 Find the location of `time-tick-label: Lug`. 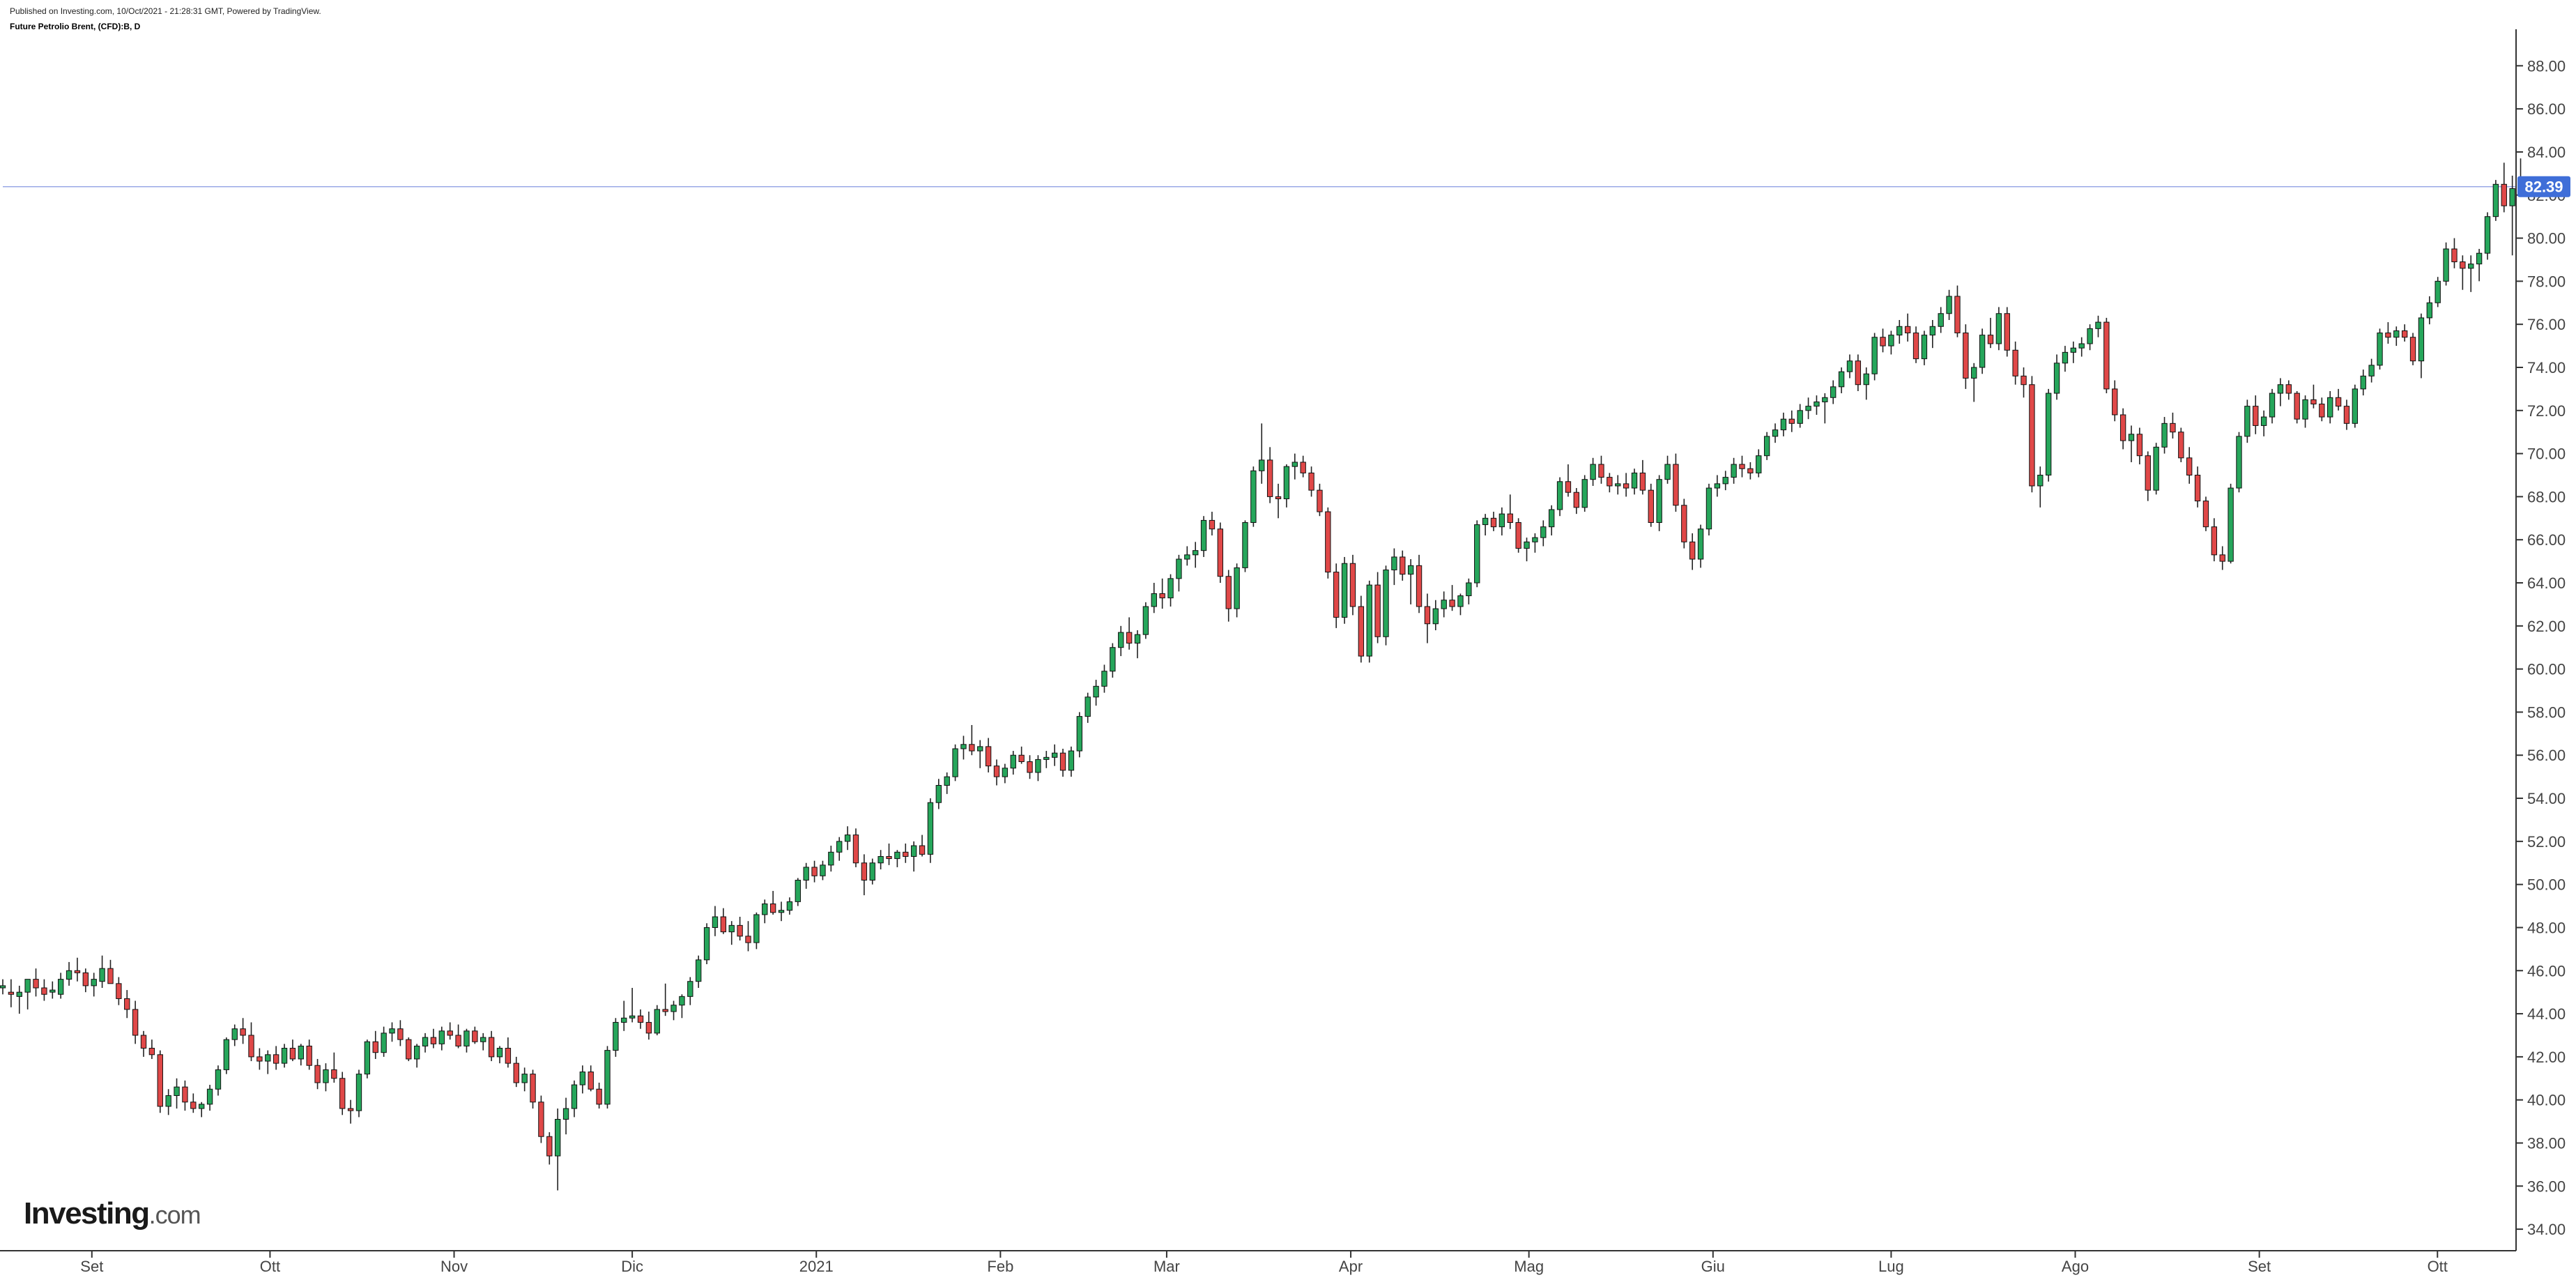

time-tick-label: Lug is located at coordinates (1891, 1266).